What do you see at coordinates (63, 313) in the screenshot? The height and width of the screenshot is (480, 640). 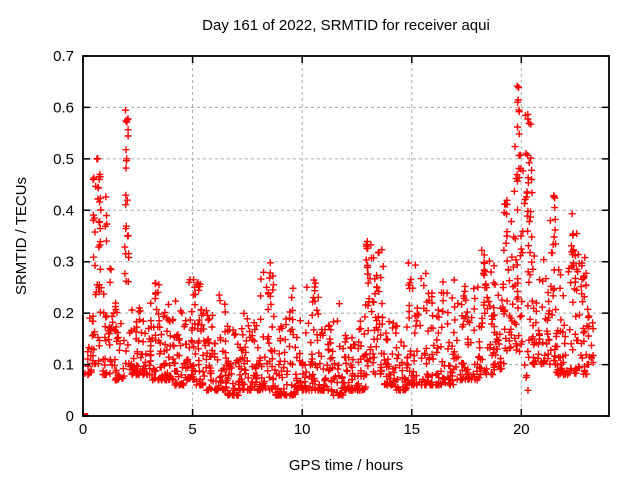 I see `y-tick-label: 0.2` at bounding box center [63, 313].